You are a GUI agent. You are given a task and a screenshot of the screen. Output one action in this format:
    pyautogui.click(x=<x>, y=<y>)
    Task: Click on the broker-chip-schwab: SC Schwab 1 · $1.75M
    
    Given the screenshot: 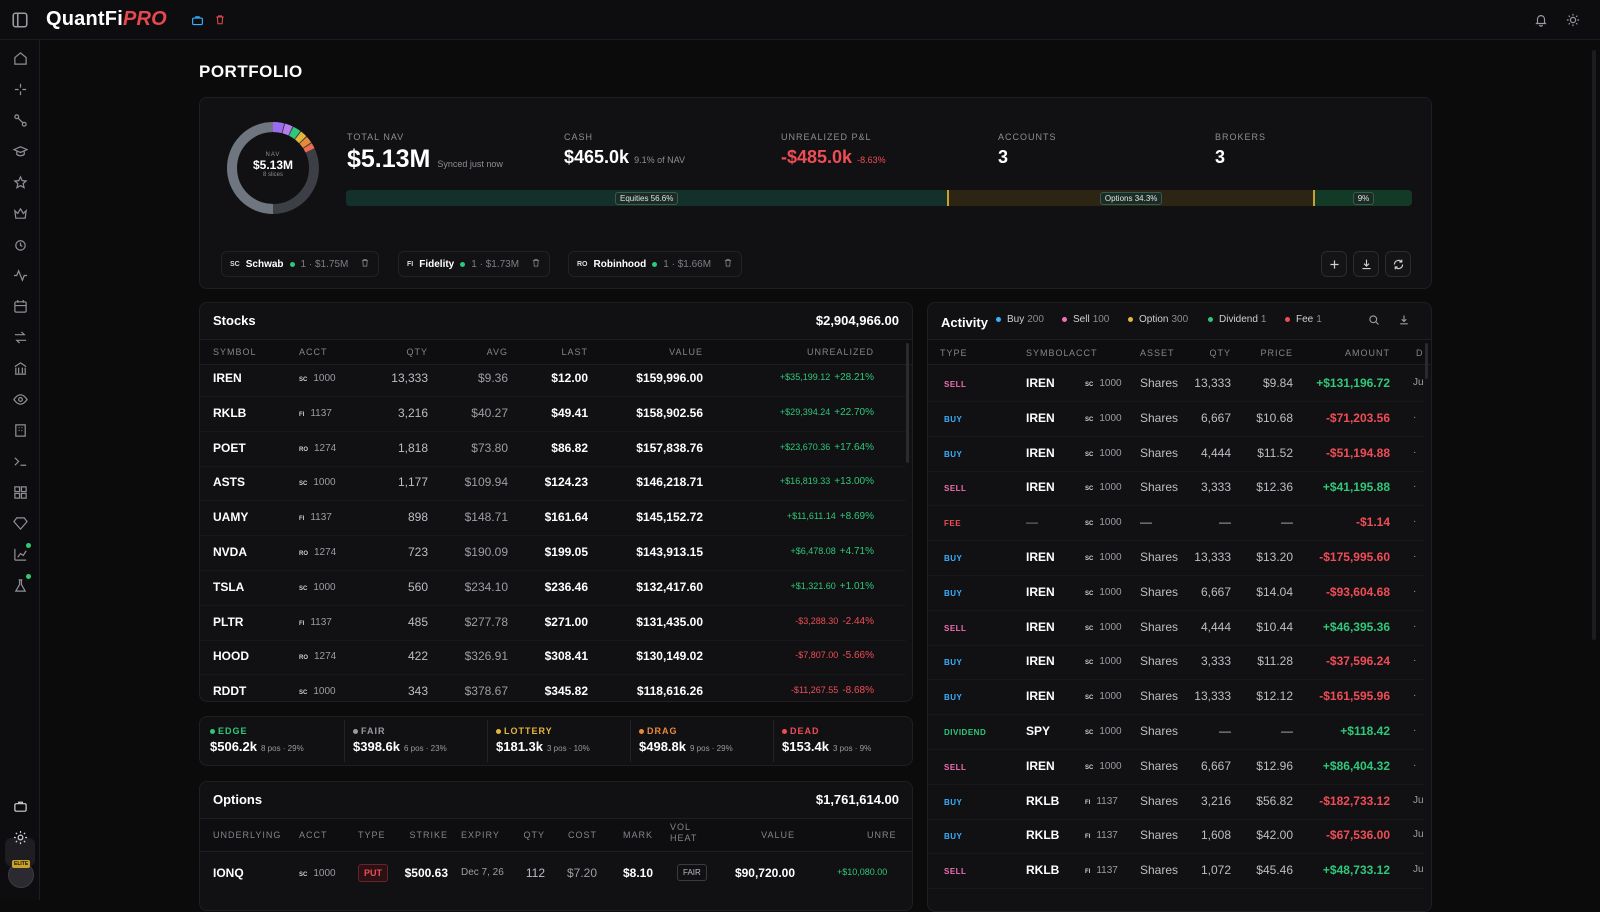 What is the action you would take?
    pyautogui.click(x=300, y=264)
    